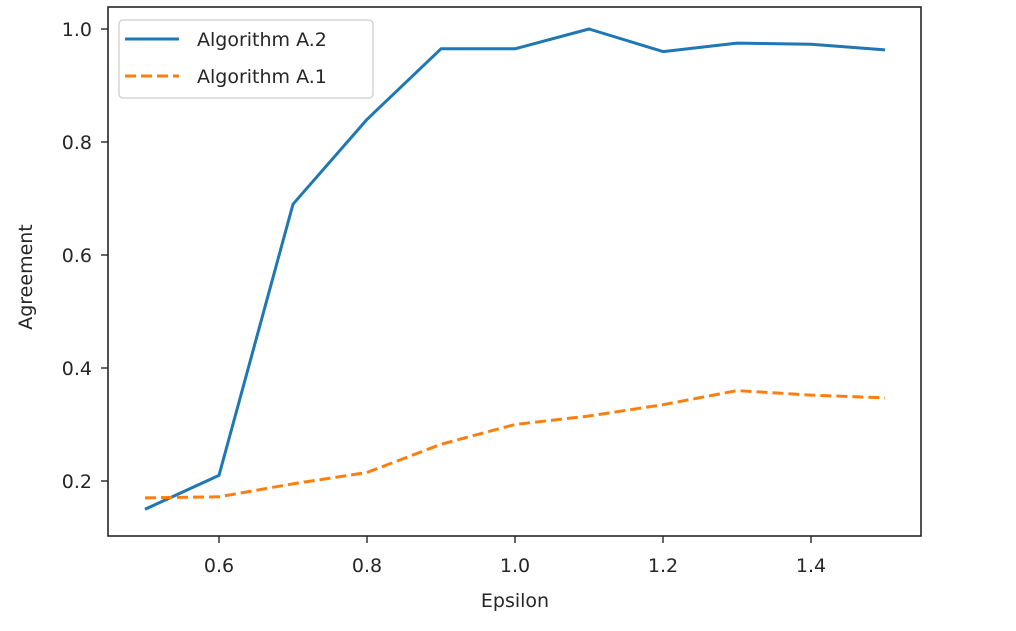 This screenshot has height=631, width=1016. What do you see at coordinates (77, 30) in the screenshot?
I see `y-tick-label: 1.0` at bounding box center [77, 30].